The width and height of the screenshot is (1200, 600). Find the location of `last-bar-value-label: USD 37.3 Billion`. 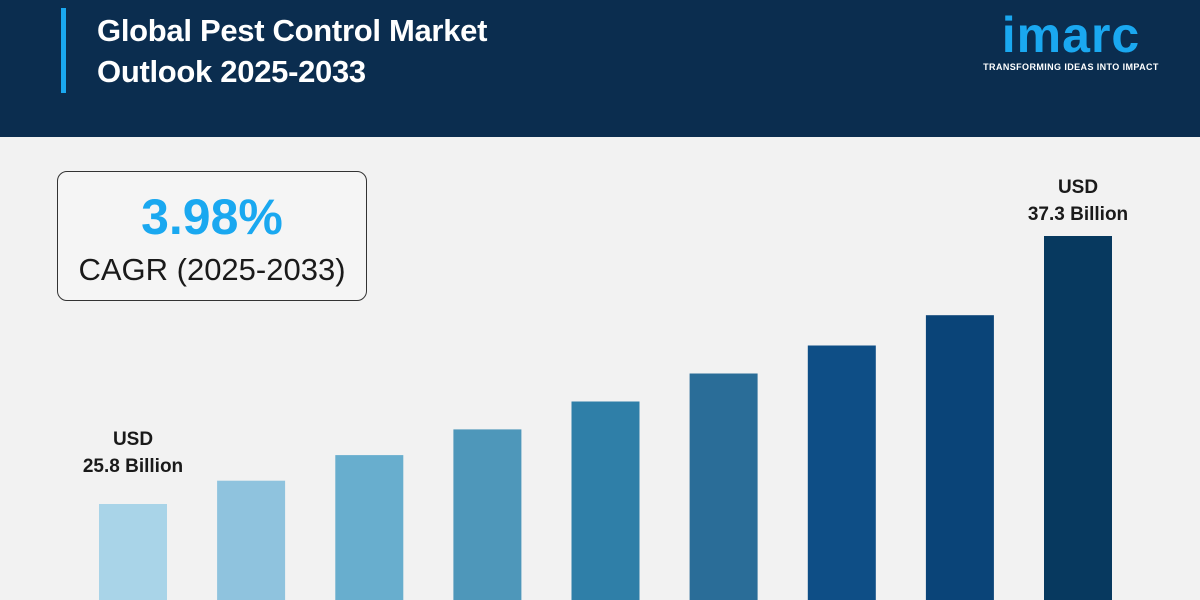

last-bar-value-label: USD 37.3 Billion is located at coordinates (1078, 201).